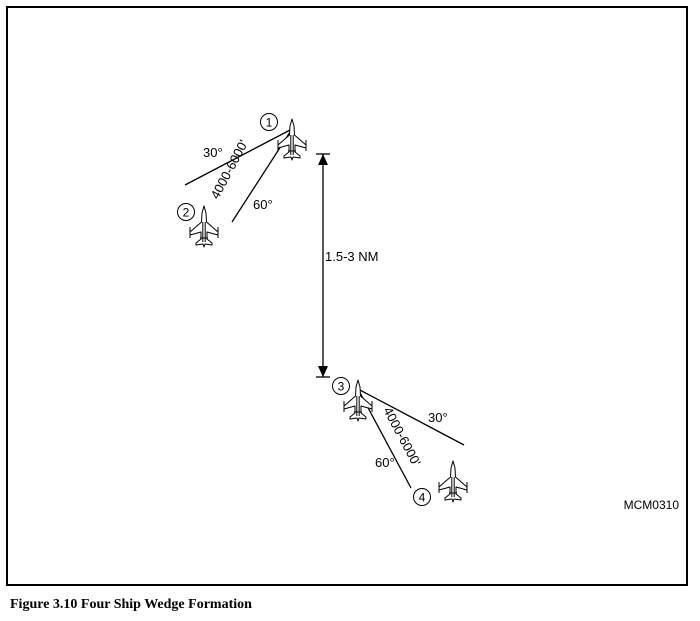 The image size is (700, 621). What do you see at coordinates (438, 417) in the screenshot?
I see `lower-angle-30-label: 30°` at bounding box center [438, 417].